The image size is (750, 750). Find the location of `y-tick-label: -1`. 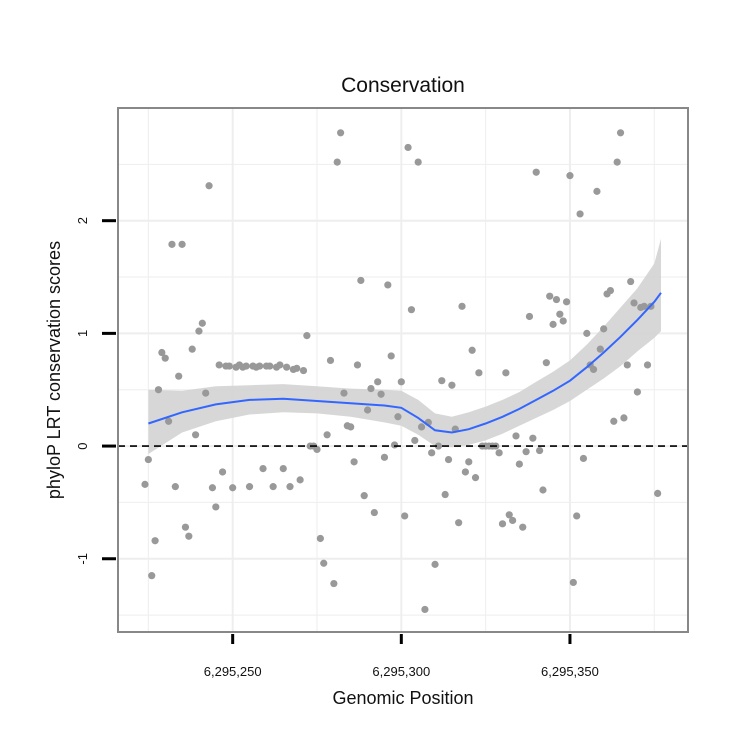

y-tick-label: -1 is located at coordinates (82, 559).